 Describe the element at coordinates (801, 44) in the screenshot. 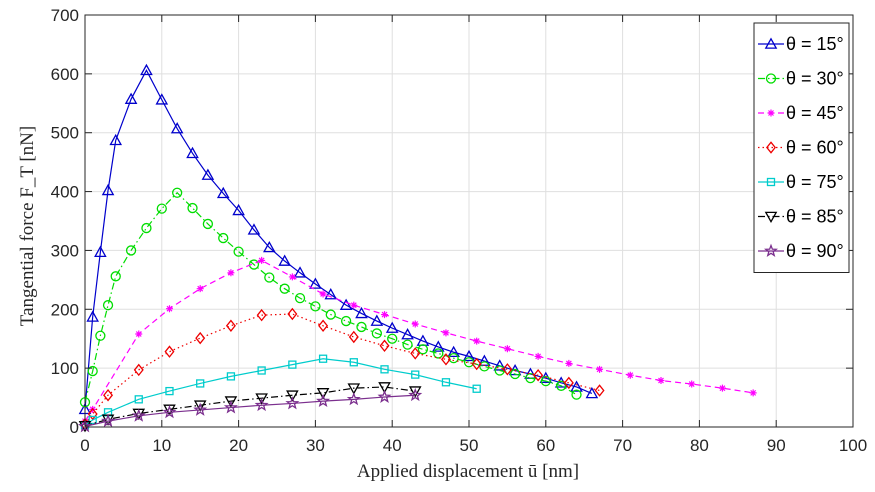

I see `legend-entry: θ = 15°` at that location.